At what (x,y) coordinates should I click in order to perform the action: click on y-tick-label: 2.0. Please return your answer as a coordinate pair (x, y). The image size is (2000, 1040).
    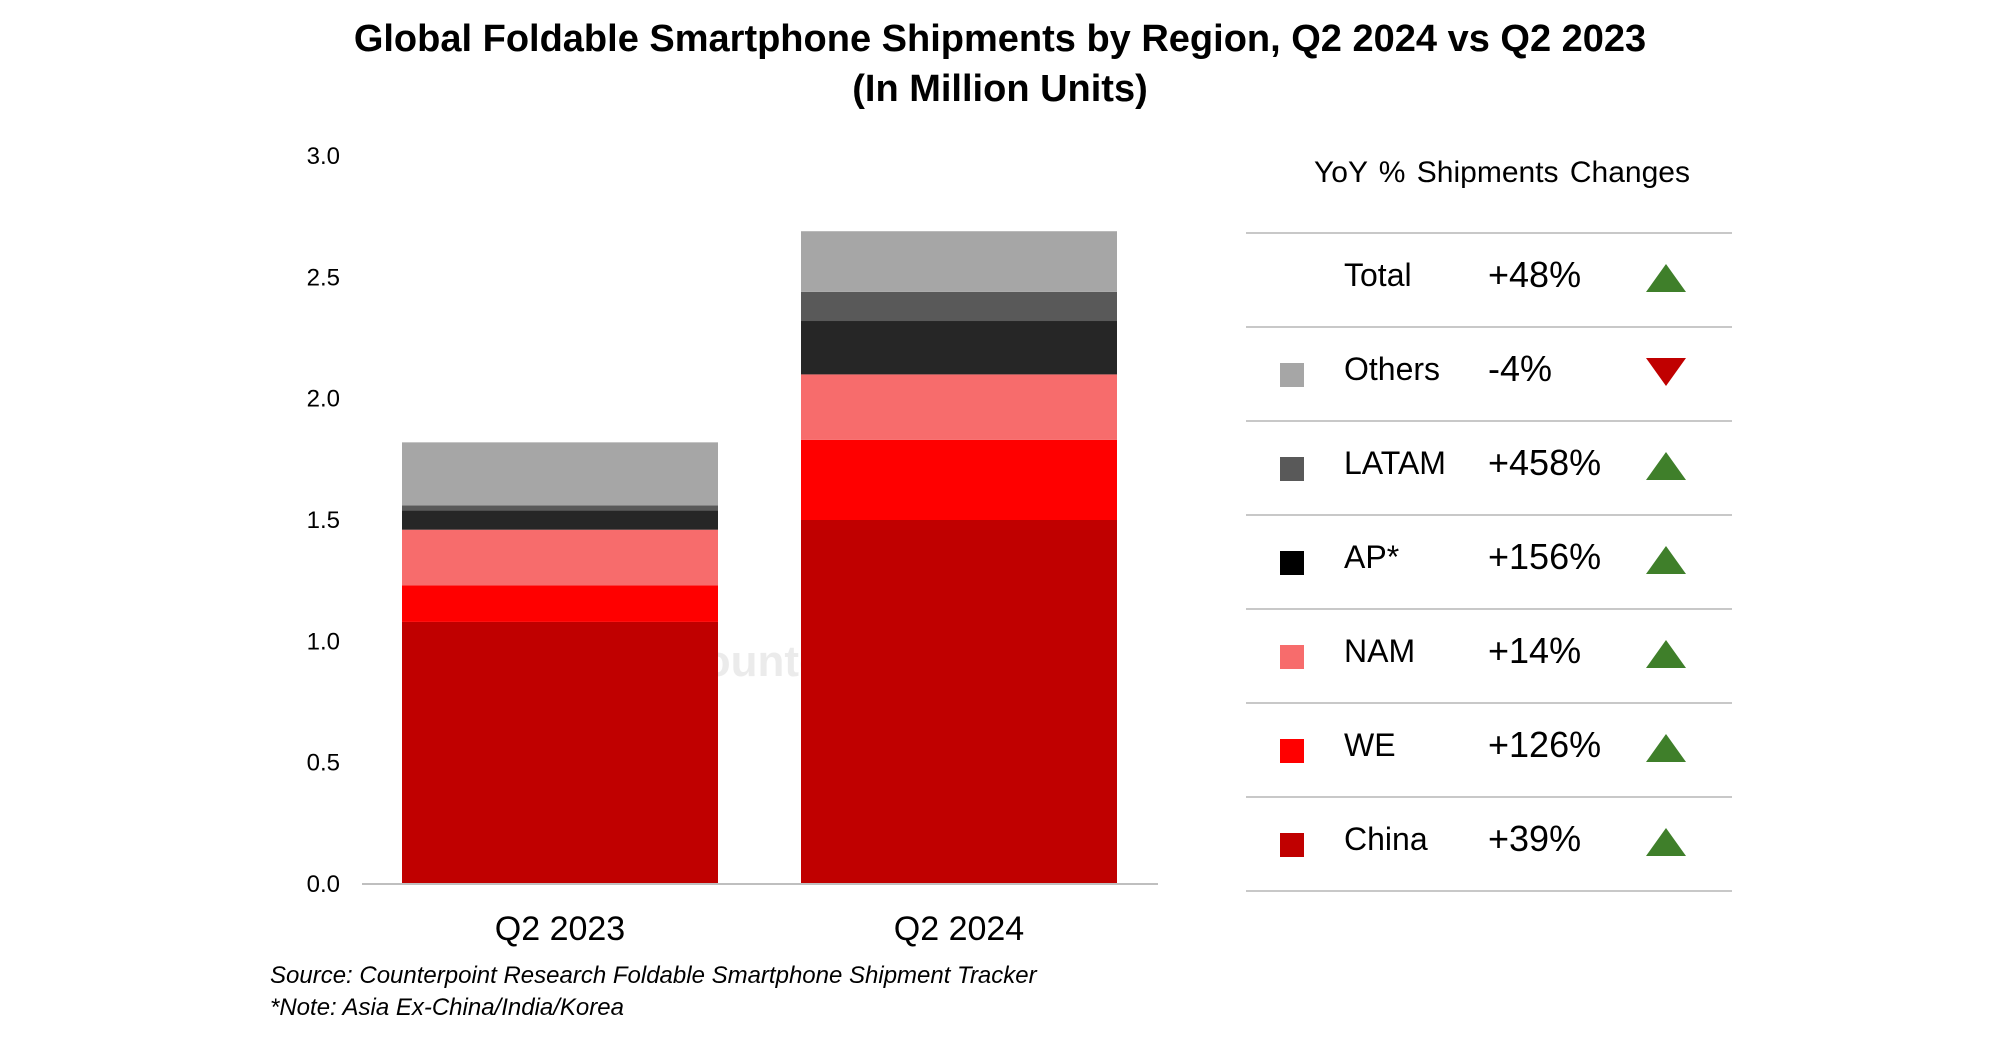
    Looking at the image, I should click on (323, 399).